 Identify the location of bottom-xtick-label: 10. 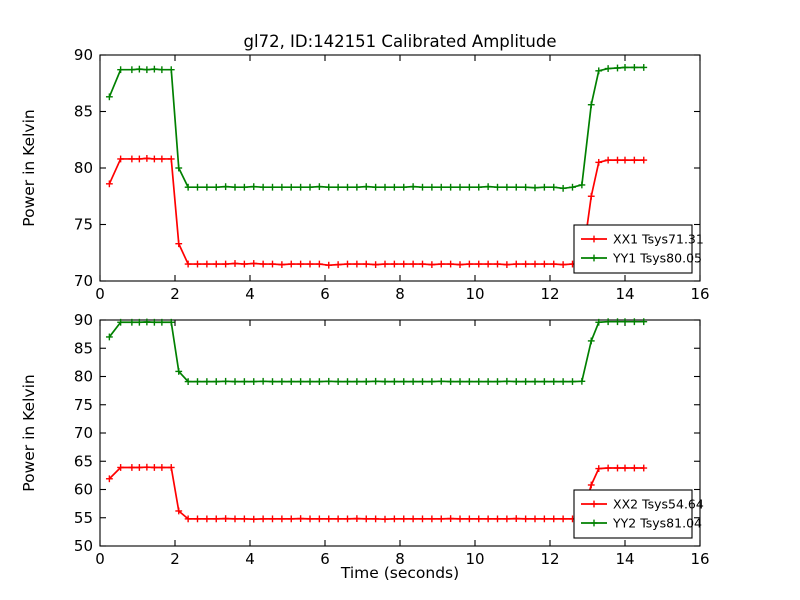
(474, 559).